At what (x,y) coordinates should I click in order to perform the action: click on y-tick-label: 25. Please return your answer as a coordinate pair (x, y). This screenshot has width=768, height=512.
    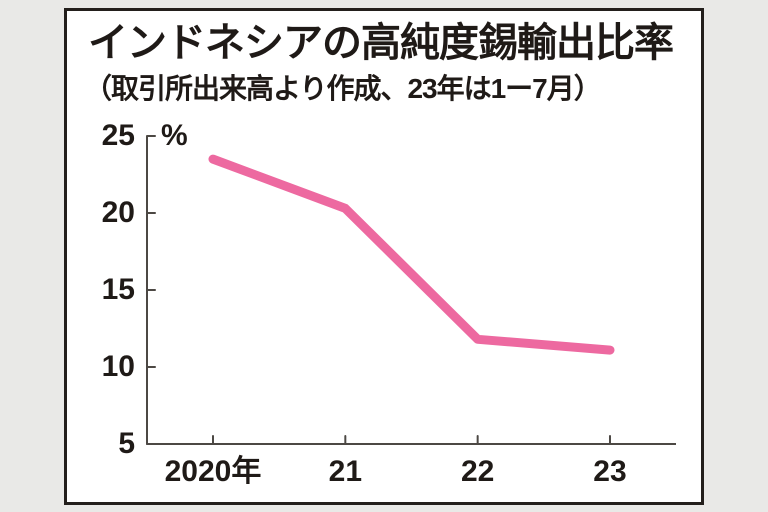
    Looking at the image, I should click on (118, 135).